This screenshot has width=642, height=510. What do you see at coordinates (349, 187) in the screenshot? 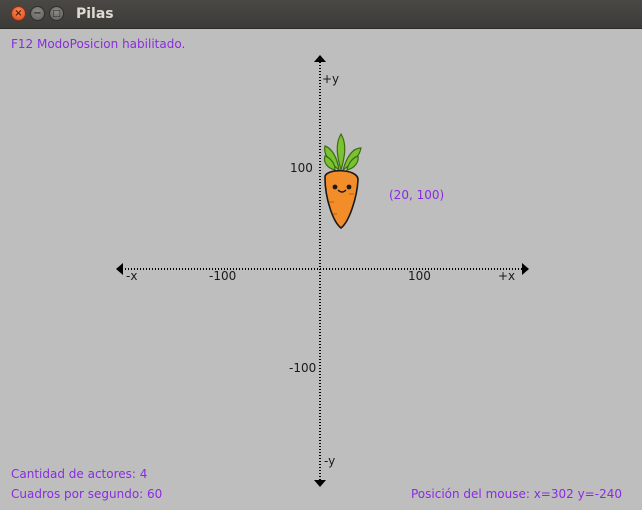
I see `carrot-right-eye` at bounding box center [349, 187].